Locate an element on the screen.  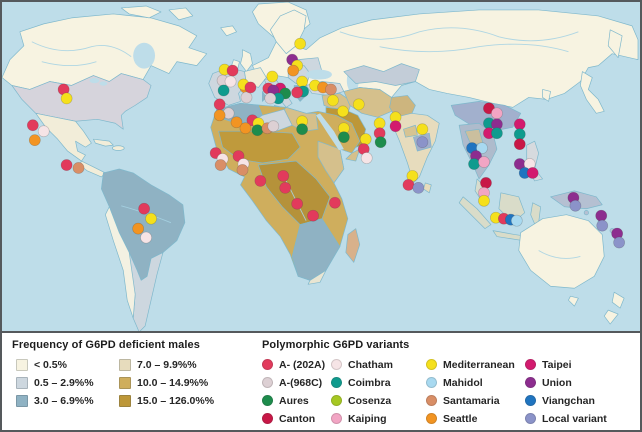
legend-frequency-title: Frequency of G6PD deficient males is located at coordinates (106, 345).